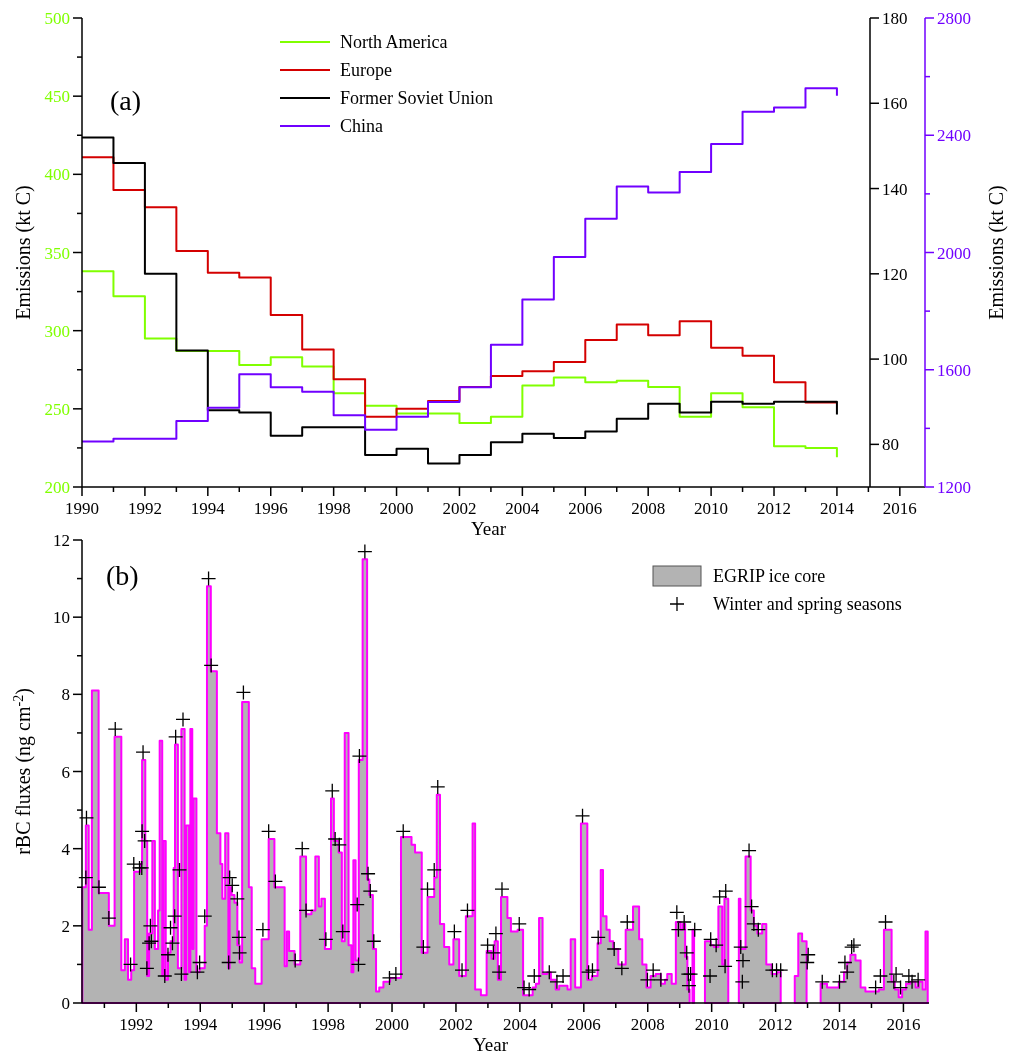 This screenshot has width=1025, height=1061. I want to click on y-tick-label: 4, so click(66, 849).